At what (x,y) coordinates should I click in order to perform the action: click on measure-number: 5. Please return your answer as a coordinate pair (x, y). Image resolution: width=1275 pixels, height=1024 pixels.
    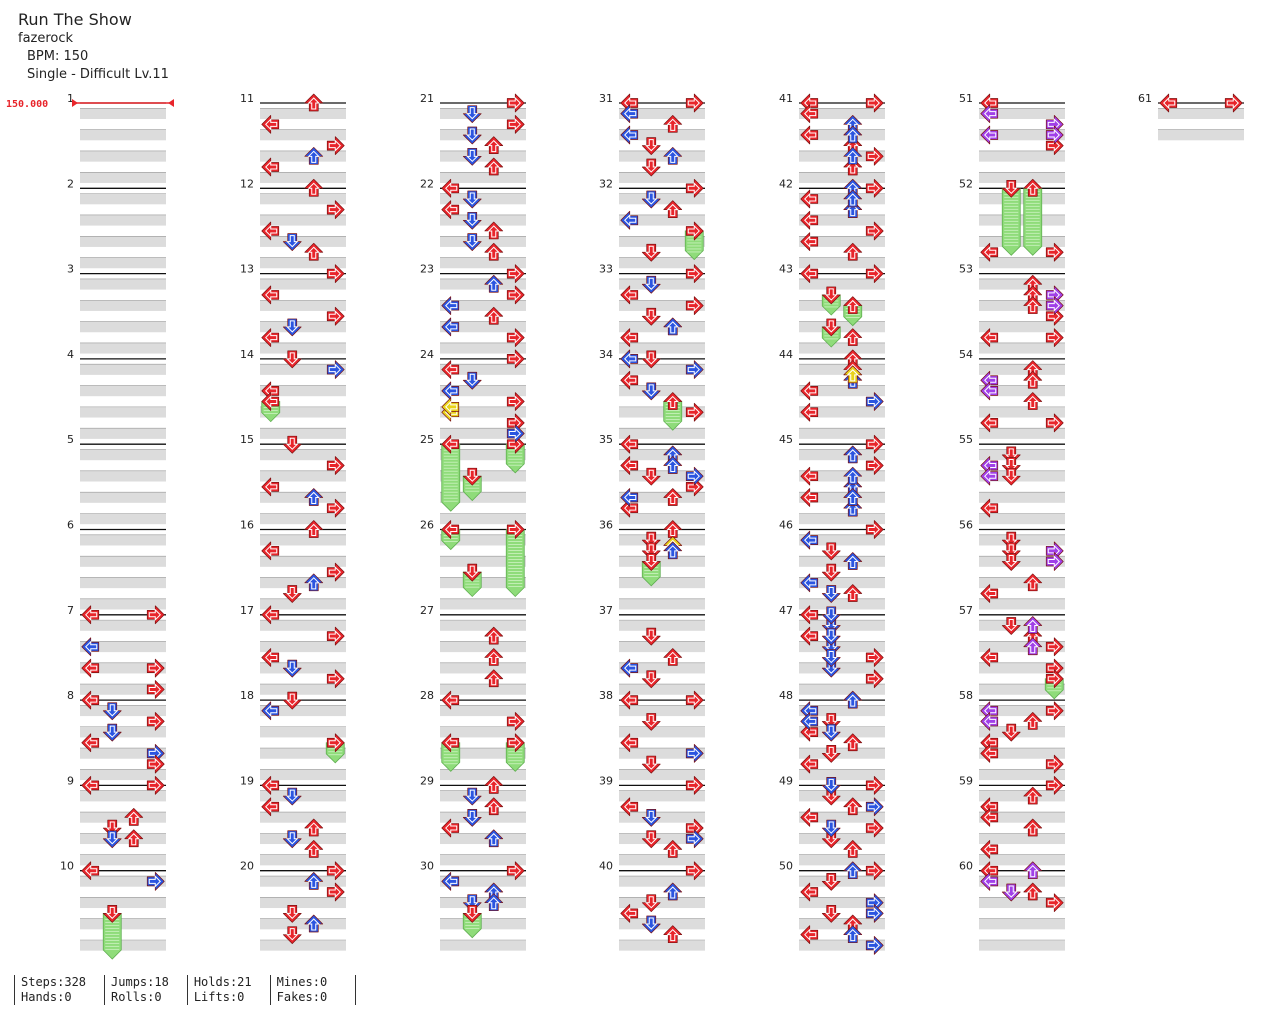
    Looking at the image, I should click on (70, 439).